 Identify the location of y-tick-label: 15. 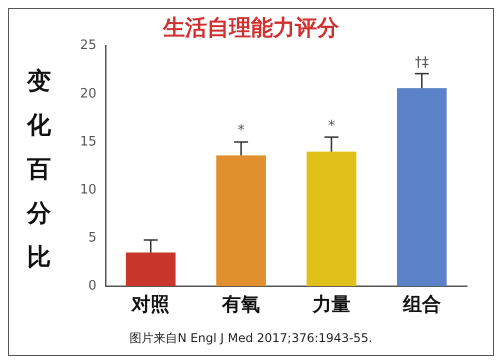
(88, 142).